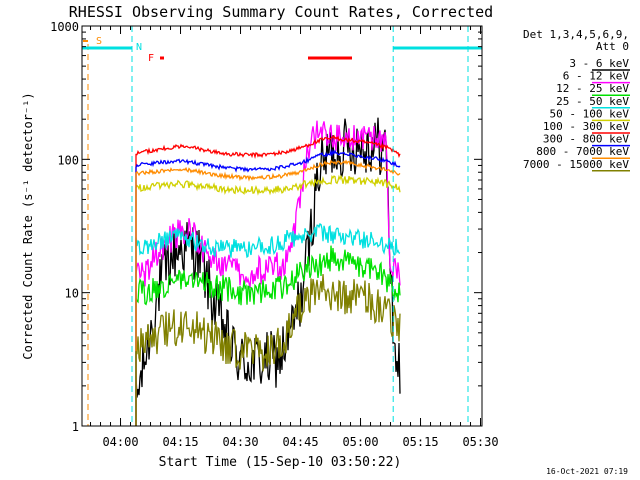 The height and width of the screenshot is (480, 640). What do you see at coordinates (99, 41) in the screenshot?
I see `saa-label: S` at bounding box center [99, 41].